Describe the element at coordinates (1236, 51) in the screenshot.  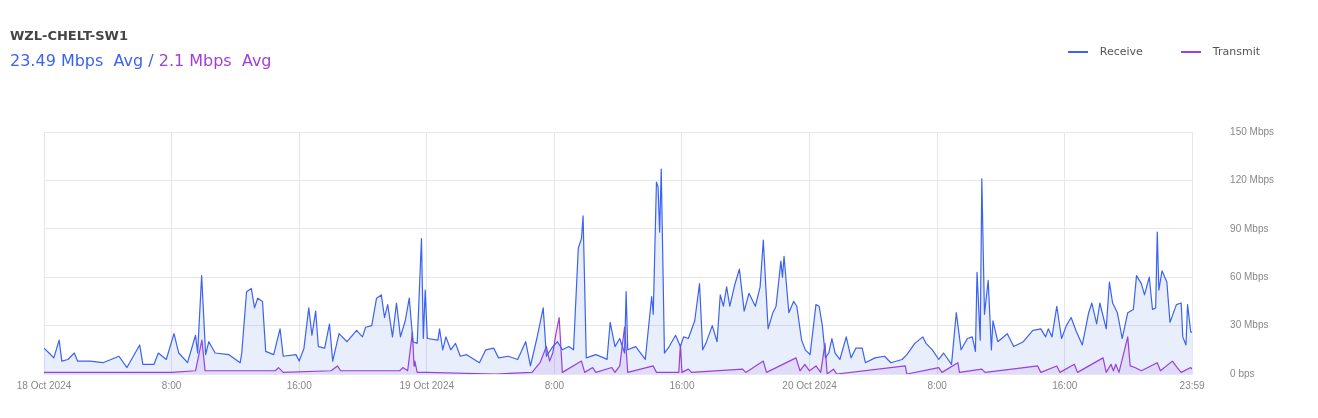
I see `legend-label: Transmit` at that location.